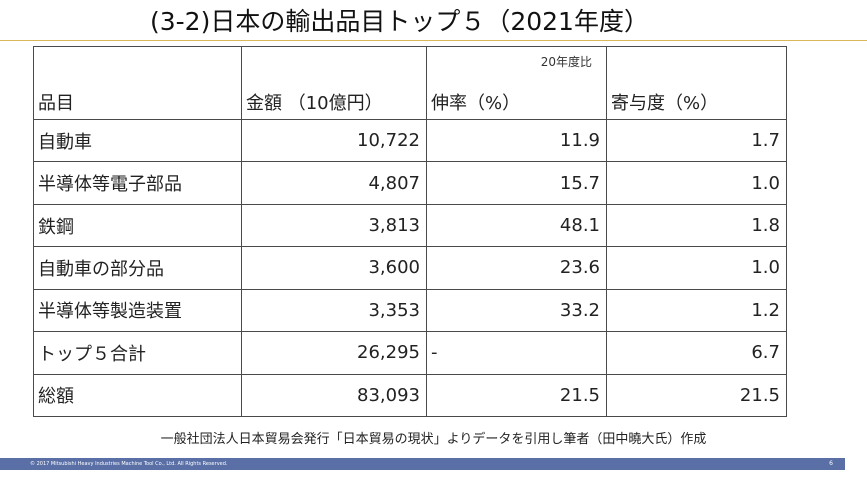 The width and height of the screenshot is (867, 488). I want to click on cell-growth: 21.5, so click(516, 395).